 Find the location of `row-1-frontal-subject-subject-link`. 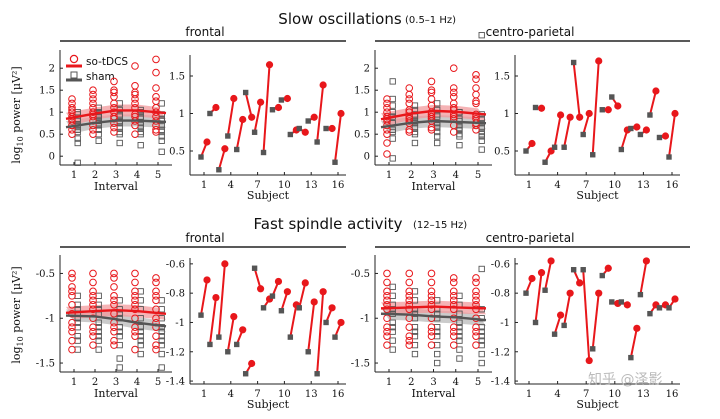

row-1-frontal-subject-subject-link is located at coordinates (221, 159).